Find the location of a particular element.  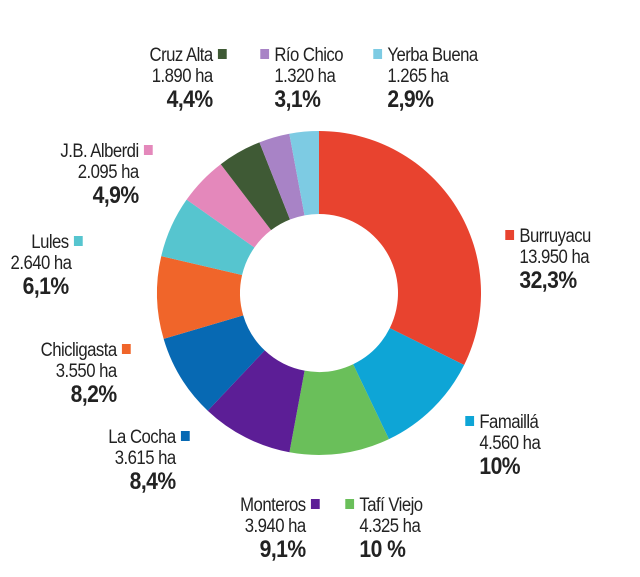

slice-hectares: 4.325 ha is located at coordinates (390, 526).